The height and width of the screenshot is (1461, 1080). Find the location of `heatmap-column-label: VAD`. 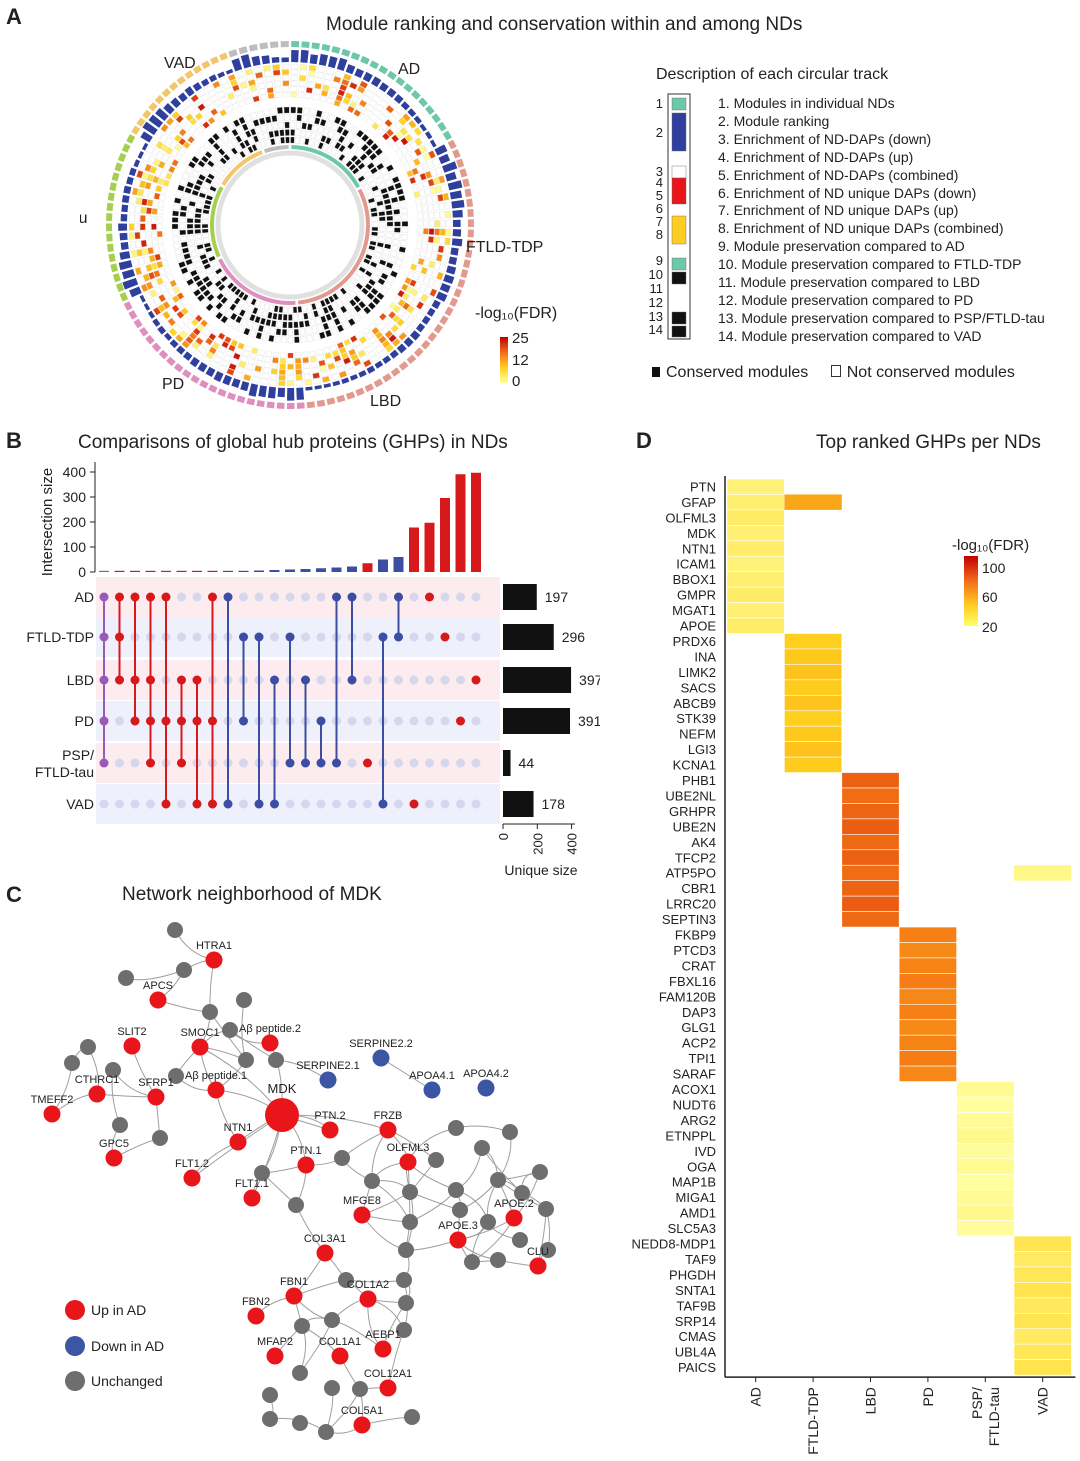

heatmap-column-label: VAD is located at coordinates (1043, 1401).